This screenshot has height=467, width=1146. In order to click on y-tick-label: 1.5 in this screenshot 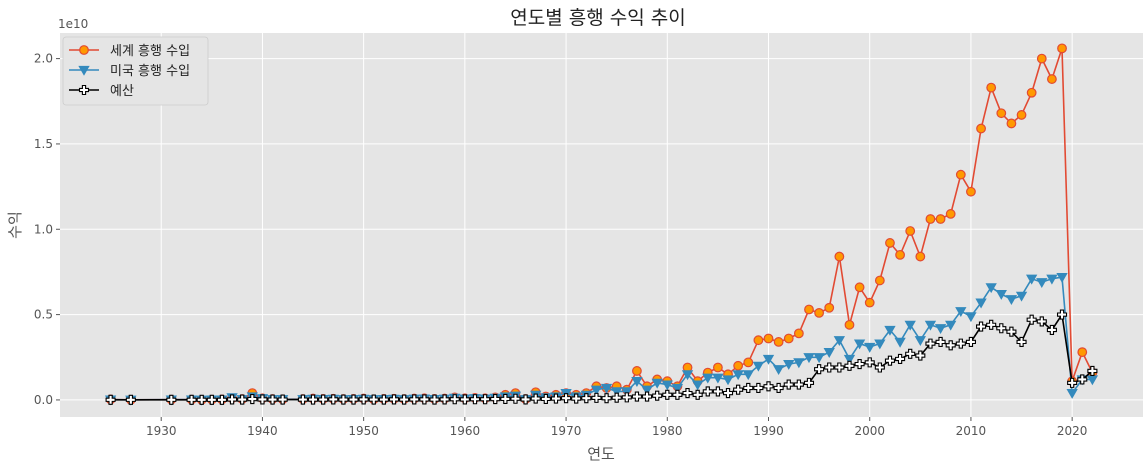, I will do `click(43, 144)`.